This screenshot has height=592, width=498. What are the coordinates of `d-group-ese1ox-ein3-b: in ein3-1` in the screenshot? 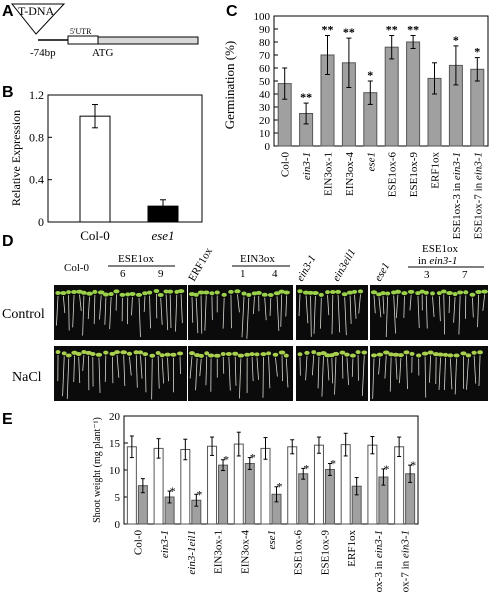 It's located at (437, 261).